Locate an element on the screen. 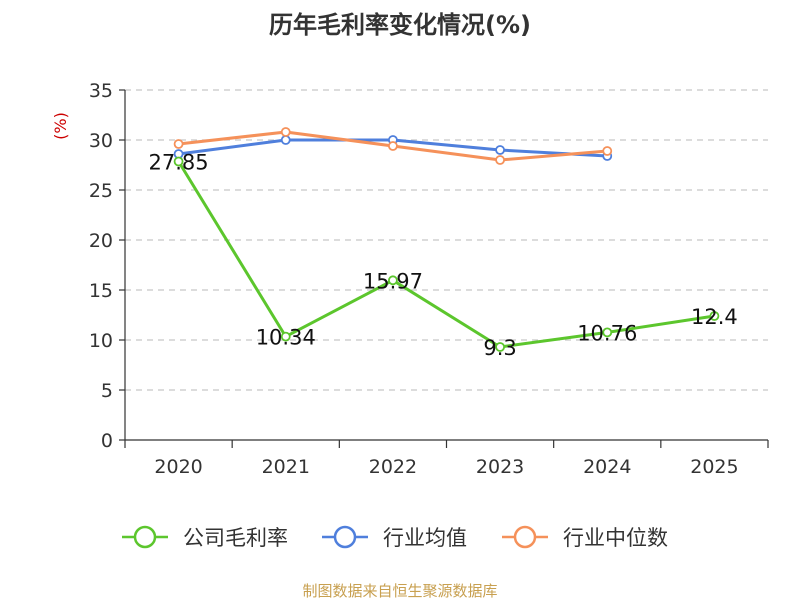 The height and width of the screenshot is (600, 800). data-label: 10.34 is located at coordinates (286, 338).